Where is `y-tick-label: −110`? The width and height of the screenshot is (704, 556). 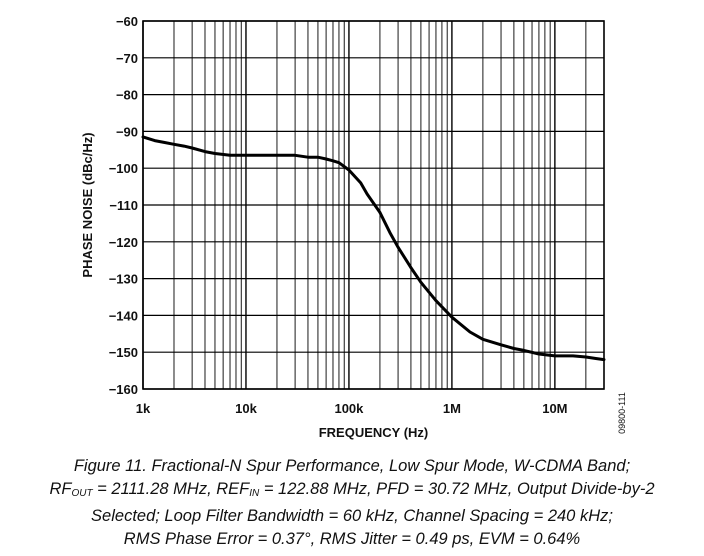 y-tick-label: −110 is located at coordinates (123, 205).